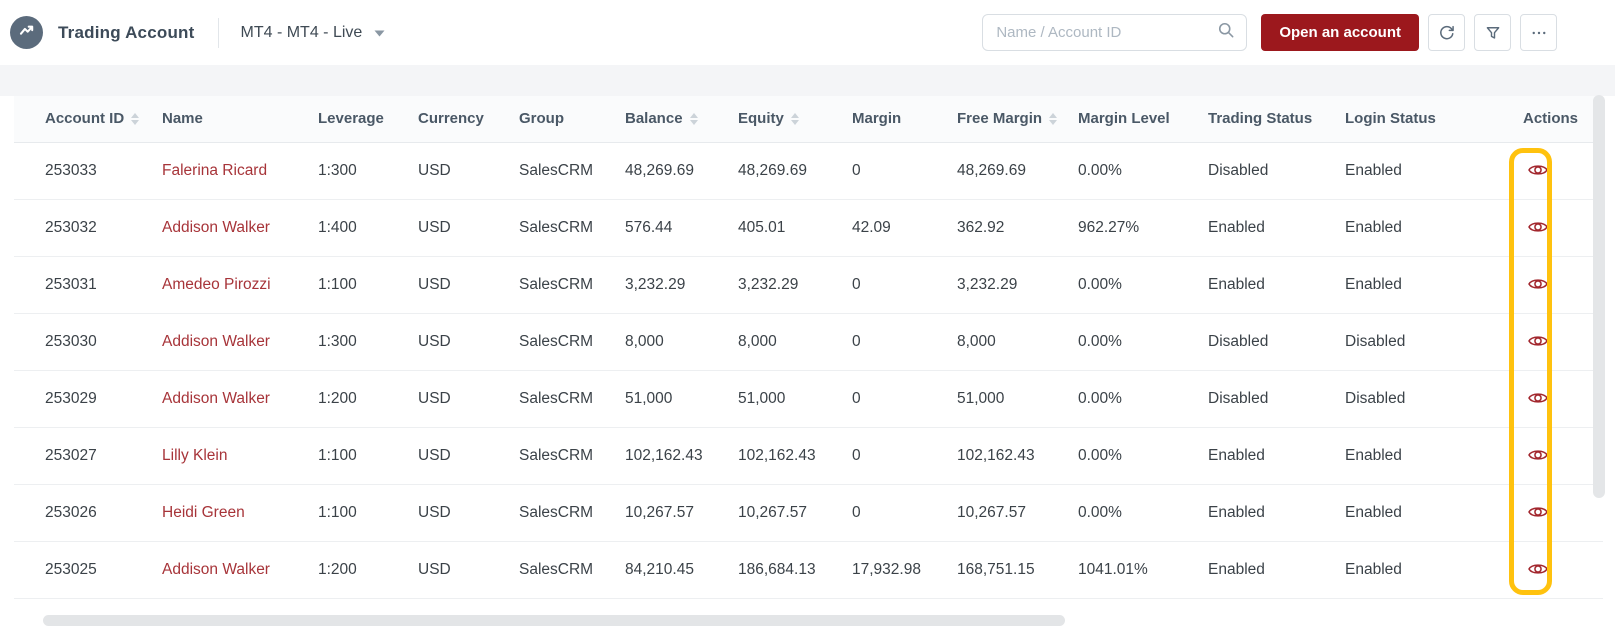 Image resolution: width=1615 pixels, height=639 pixels. I want to click on trend-chart-icon, so click(26, 33).